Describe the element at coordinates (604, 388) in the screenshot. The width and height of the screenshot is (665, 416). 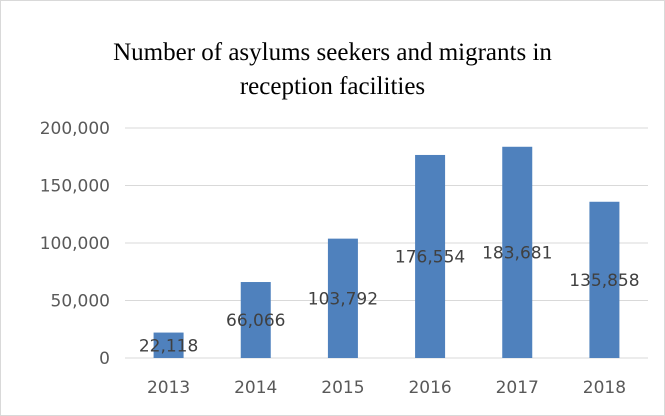
I see `x-tick-label: 2018` at that location.